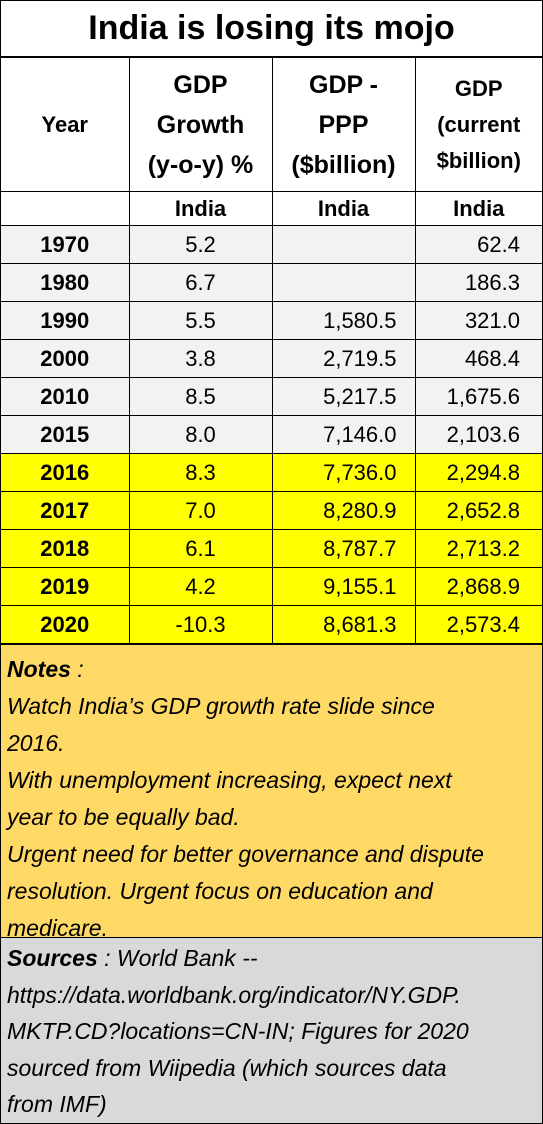  I want to click on ppp-cell: 7,736.0, so click(343, 472).